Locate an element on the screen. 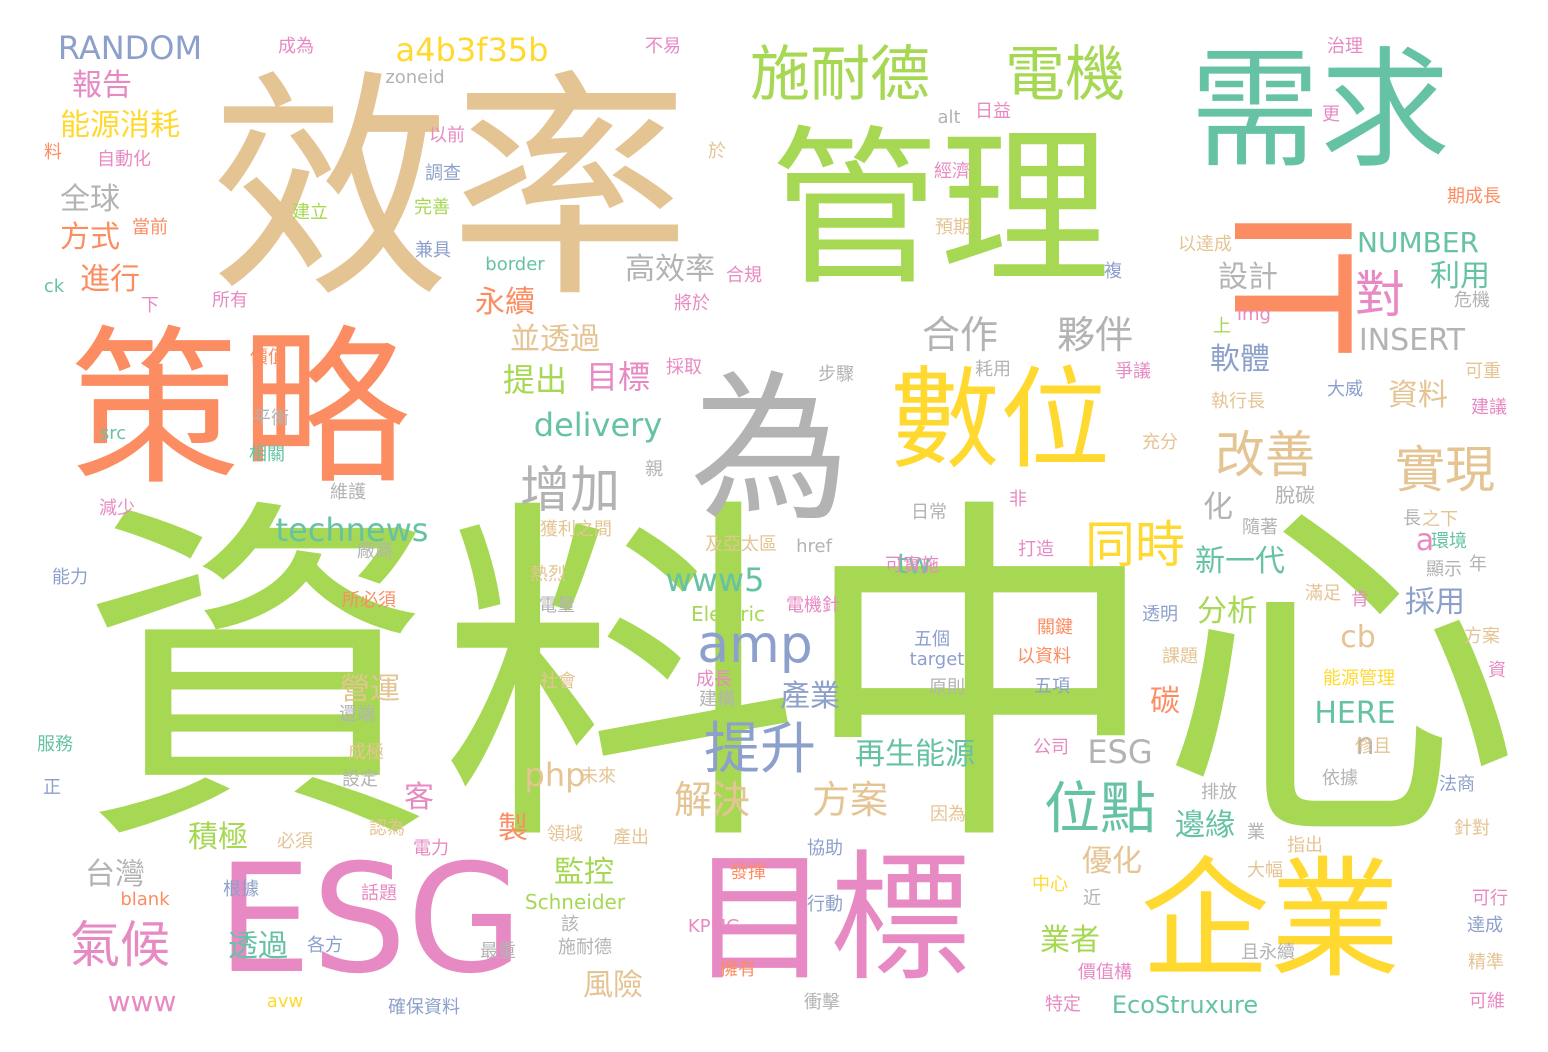  word: n is located at coordinates (1365, 744).